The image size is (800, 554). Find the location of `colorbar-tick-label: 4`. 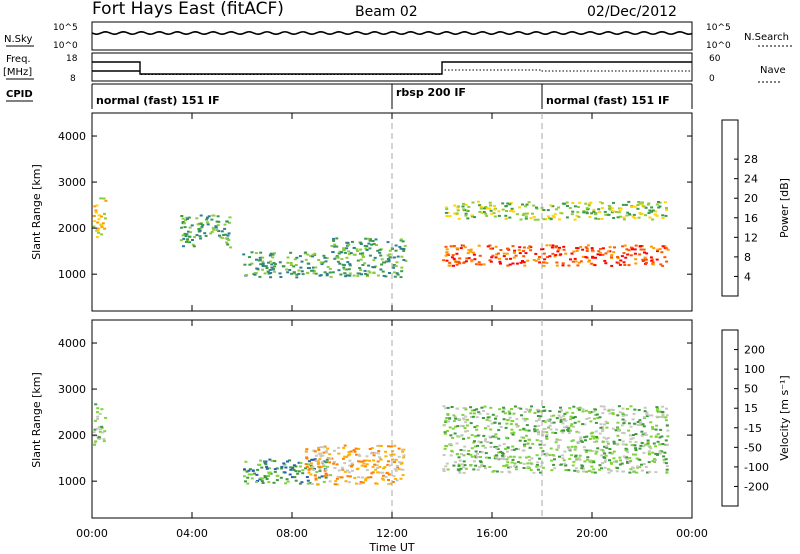

colorbar-tick-label: 4 is located at coordinates (747, 276).